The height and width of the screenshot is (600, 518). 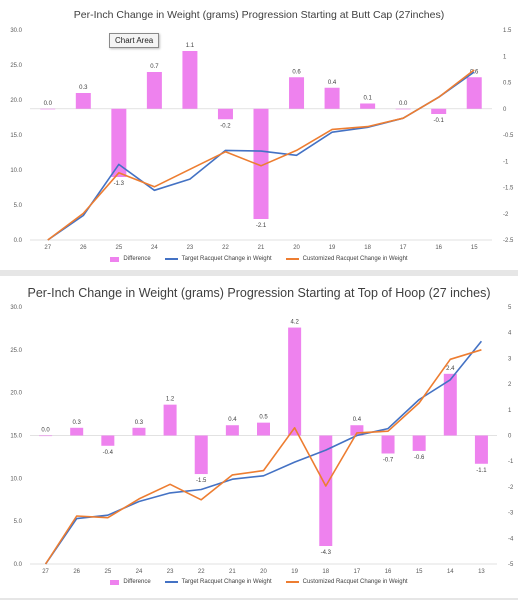 What do you see at coordinates (388, 460) in the screenshot?
I see `difference-data-label: -0.7` at bounding box center [388, 460].